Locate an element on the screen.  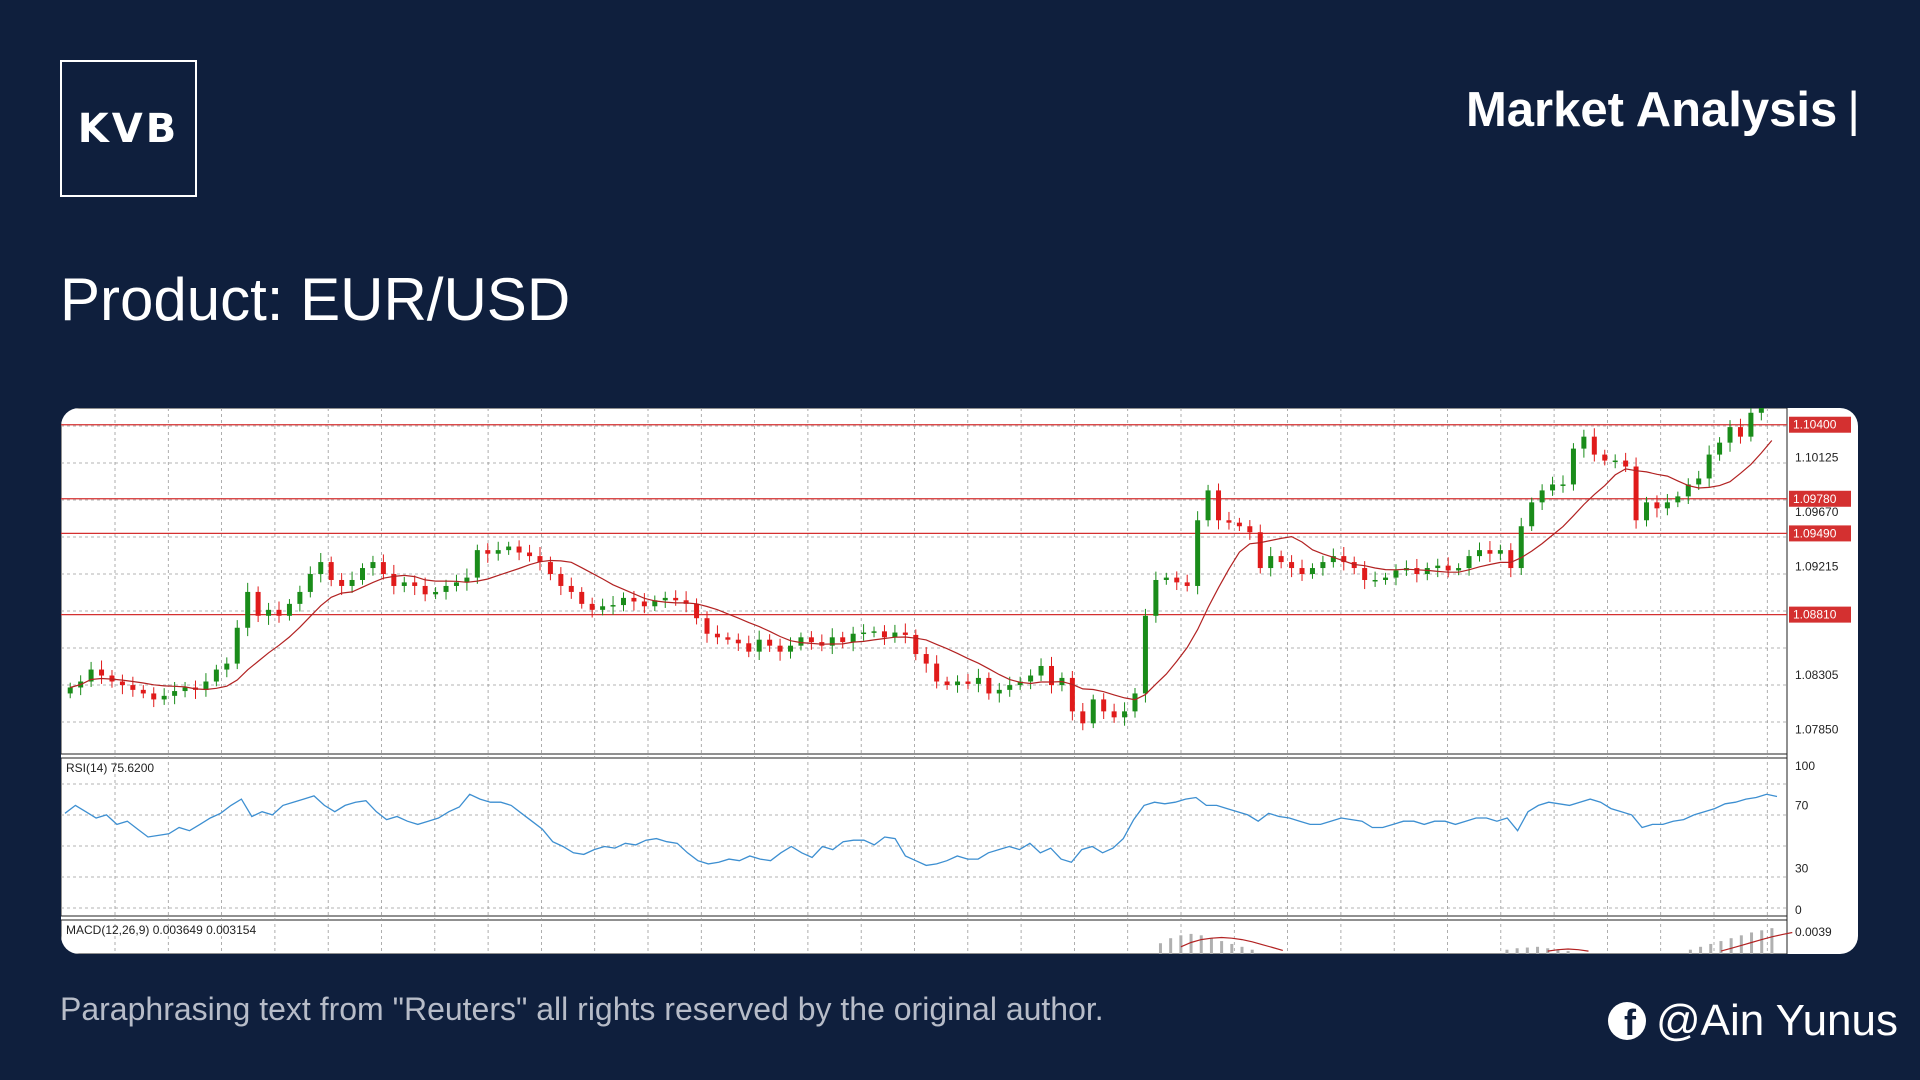
rsi-line is located at coordinates (921, 830).